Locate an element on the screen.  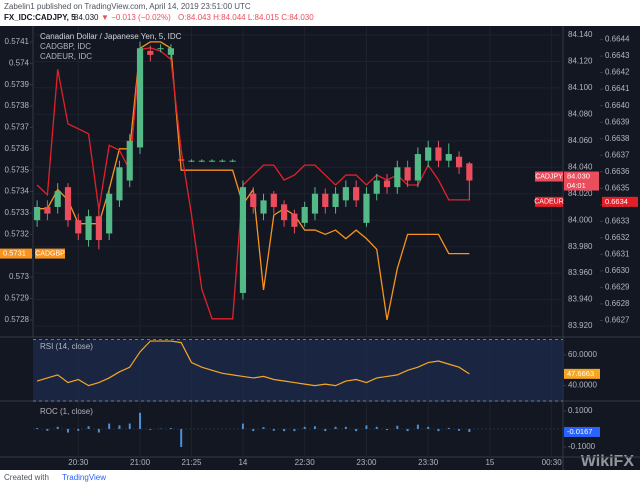
y3-tick-label: 0.6643 is located at coordinates (617, 55).